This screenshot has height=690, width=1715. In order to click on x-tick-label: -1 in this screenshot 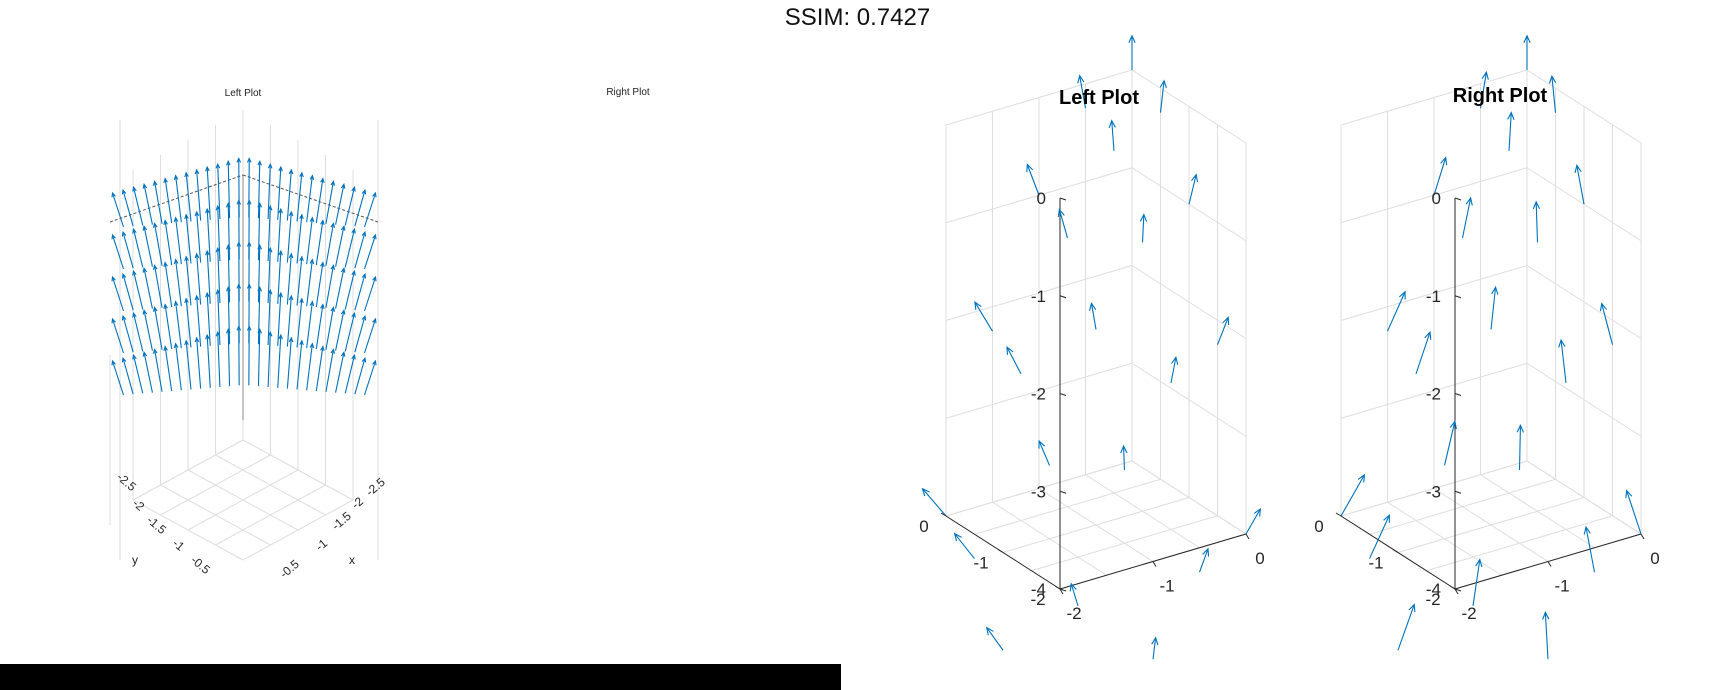, I will do `click(321, 545)`.